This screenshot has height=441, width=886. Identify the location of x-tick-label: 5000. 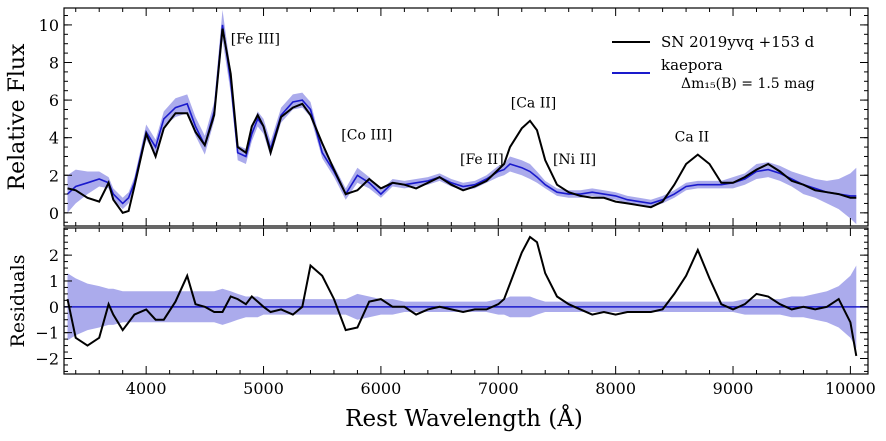
(263, 388).